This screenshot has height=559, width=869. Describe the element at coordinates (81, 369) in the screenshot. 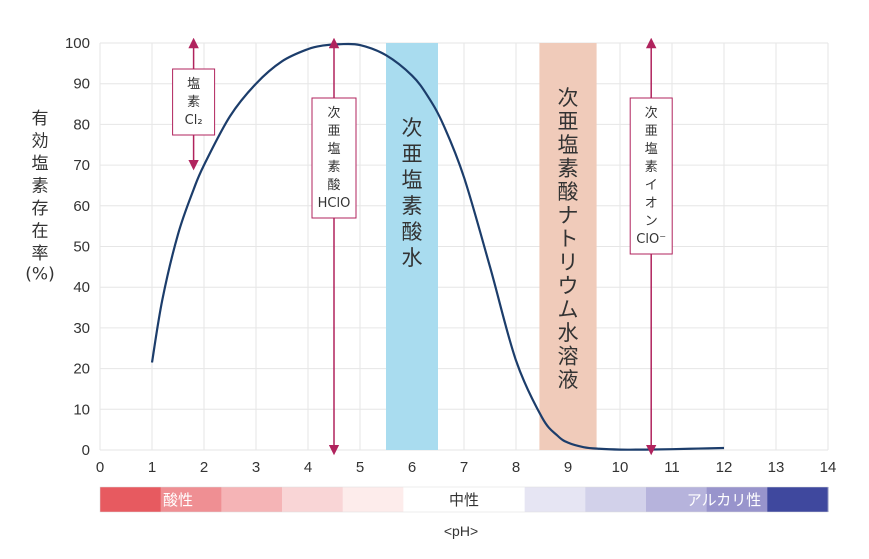

I see `y-tick-label: 20` at that location.